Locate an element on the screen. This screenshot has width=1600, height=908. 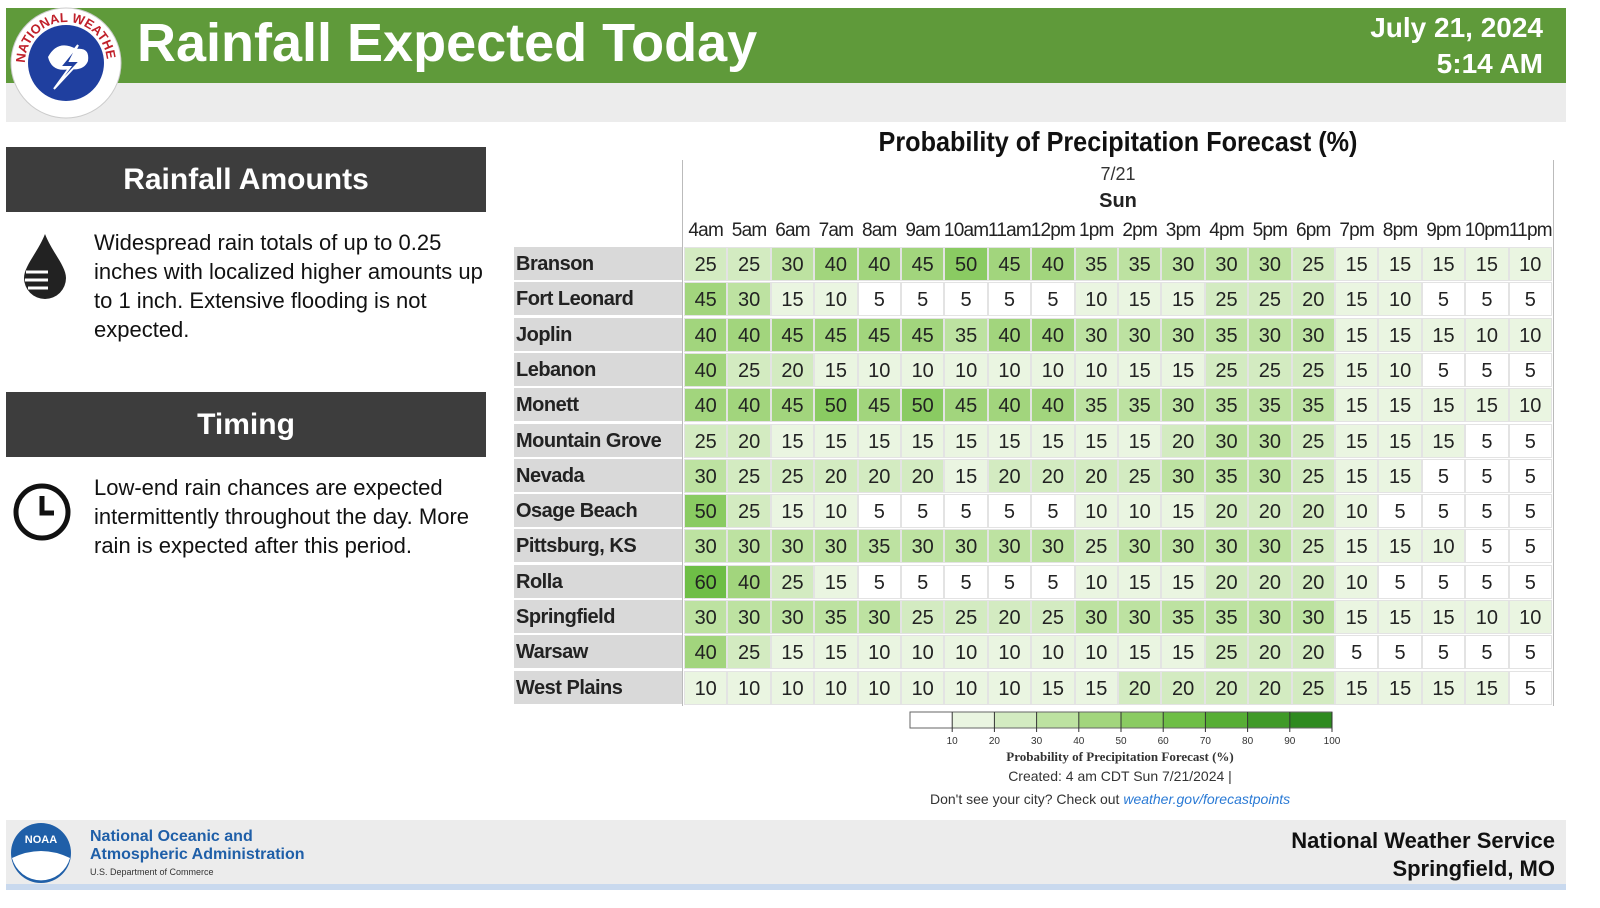
city-label: Branson is located at coordinates (598, 264).